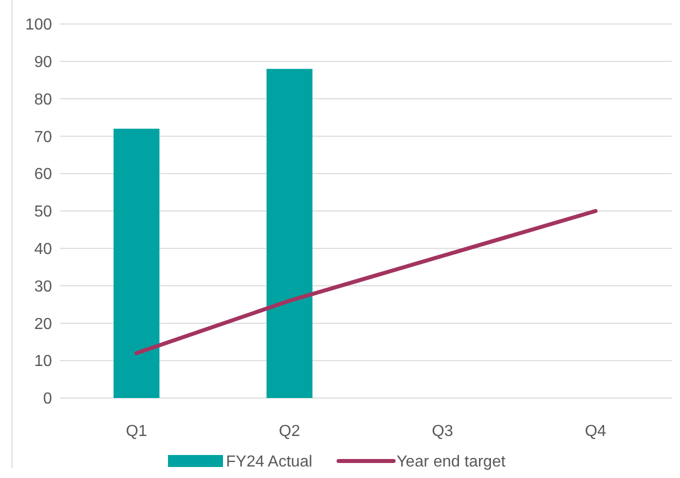  I want to click on x-tick-label: Q3, so click(443, 431).